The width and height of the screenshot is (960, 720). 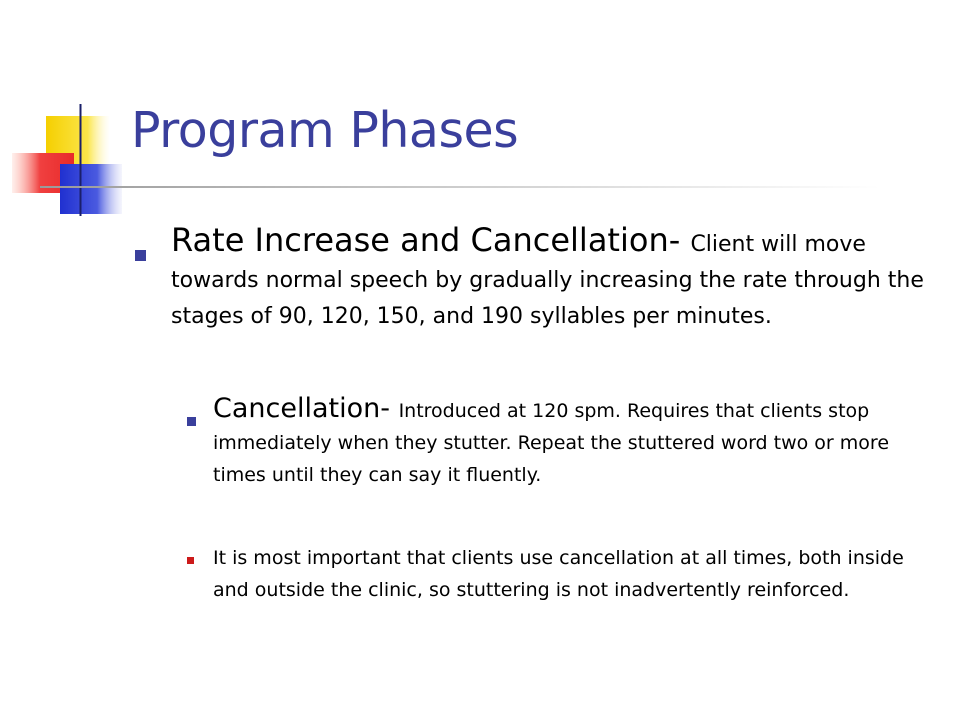 I want to click on level2-bullet-marker, so click(x=191, y=421).